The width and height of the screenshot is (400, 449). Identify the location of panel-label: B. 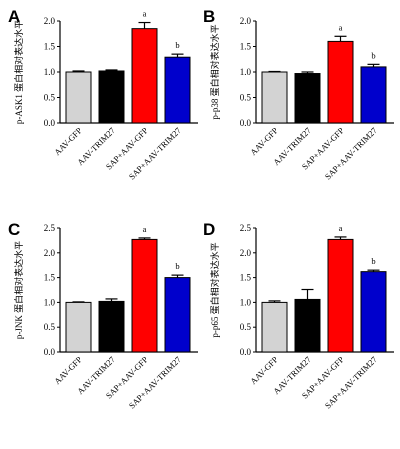
(209, 16).